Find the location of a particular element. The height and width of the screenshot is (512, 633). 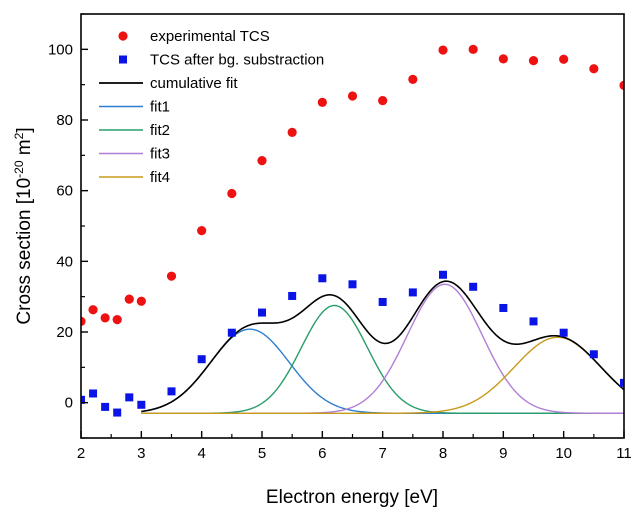

y-tick-label: 80 is located at coordinates (64, 120).